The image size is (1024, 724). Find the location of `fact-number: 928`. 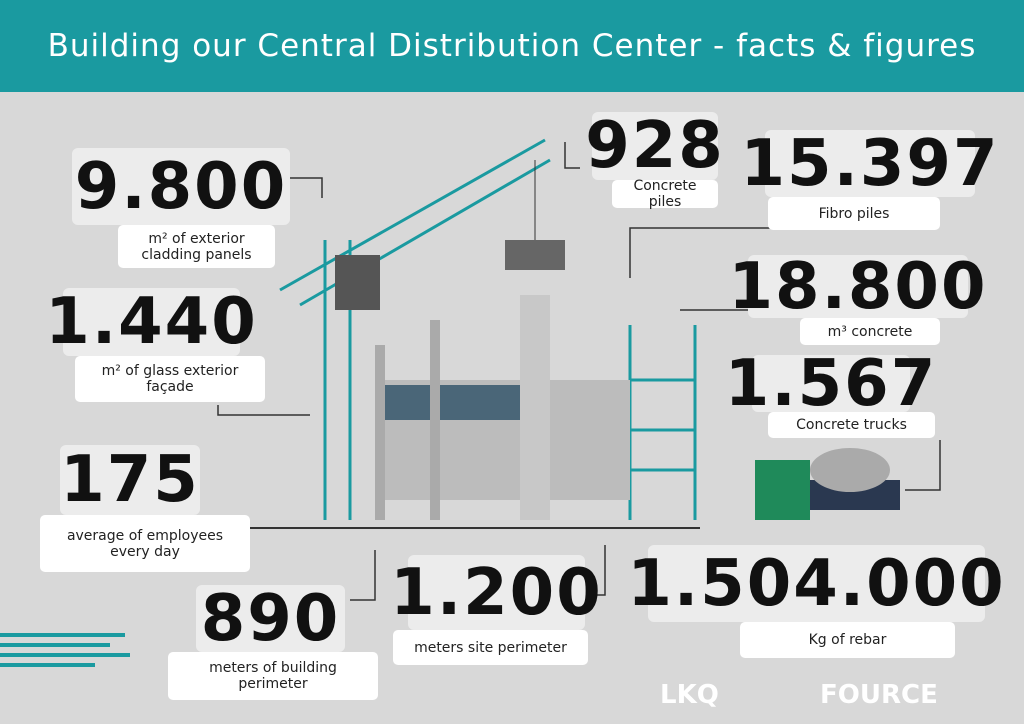

fact-number: 928 is located at coordinates (655, 146).